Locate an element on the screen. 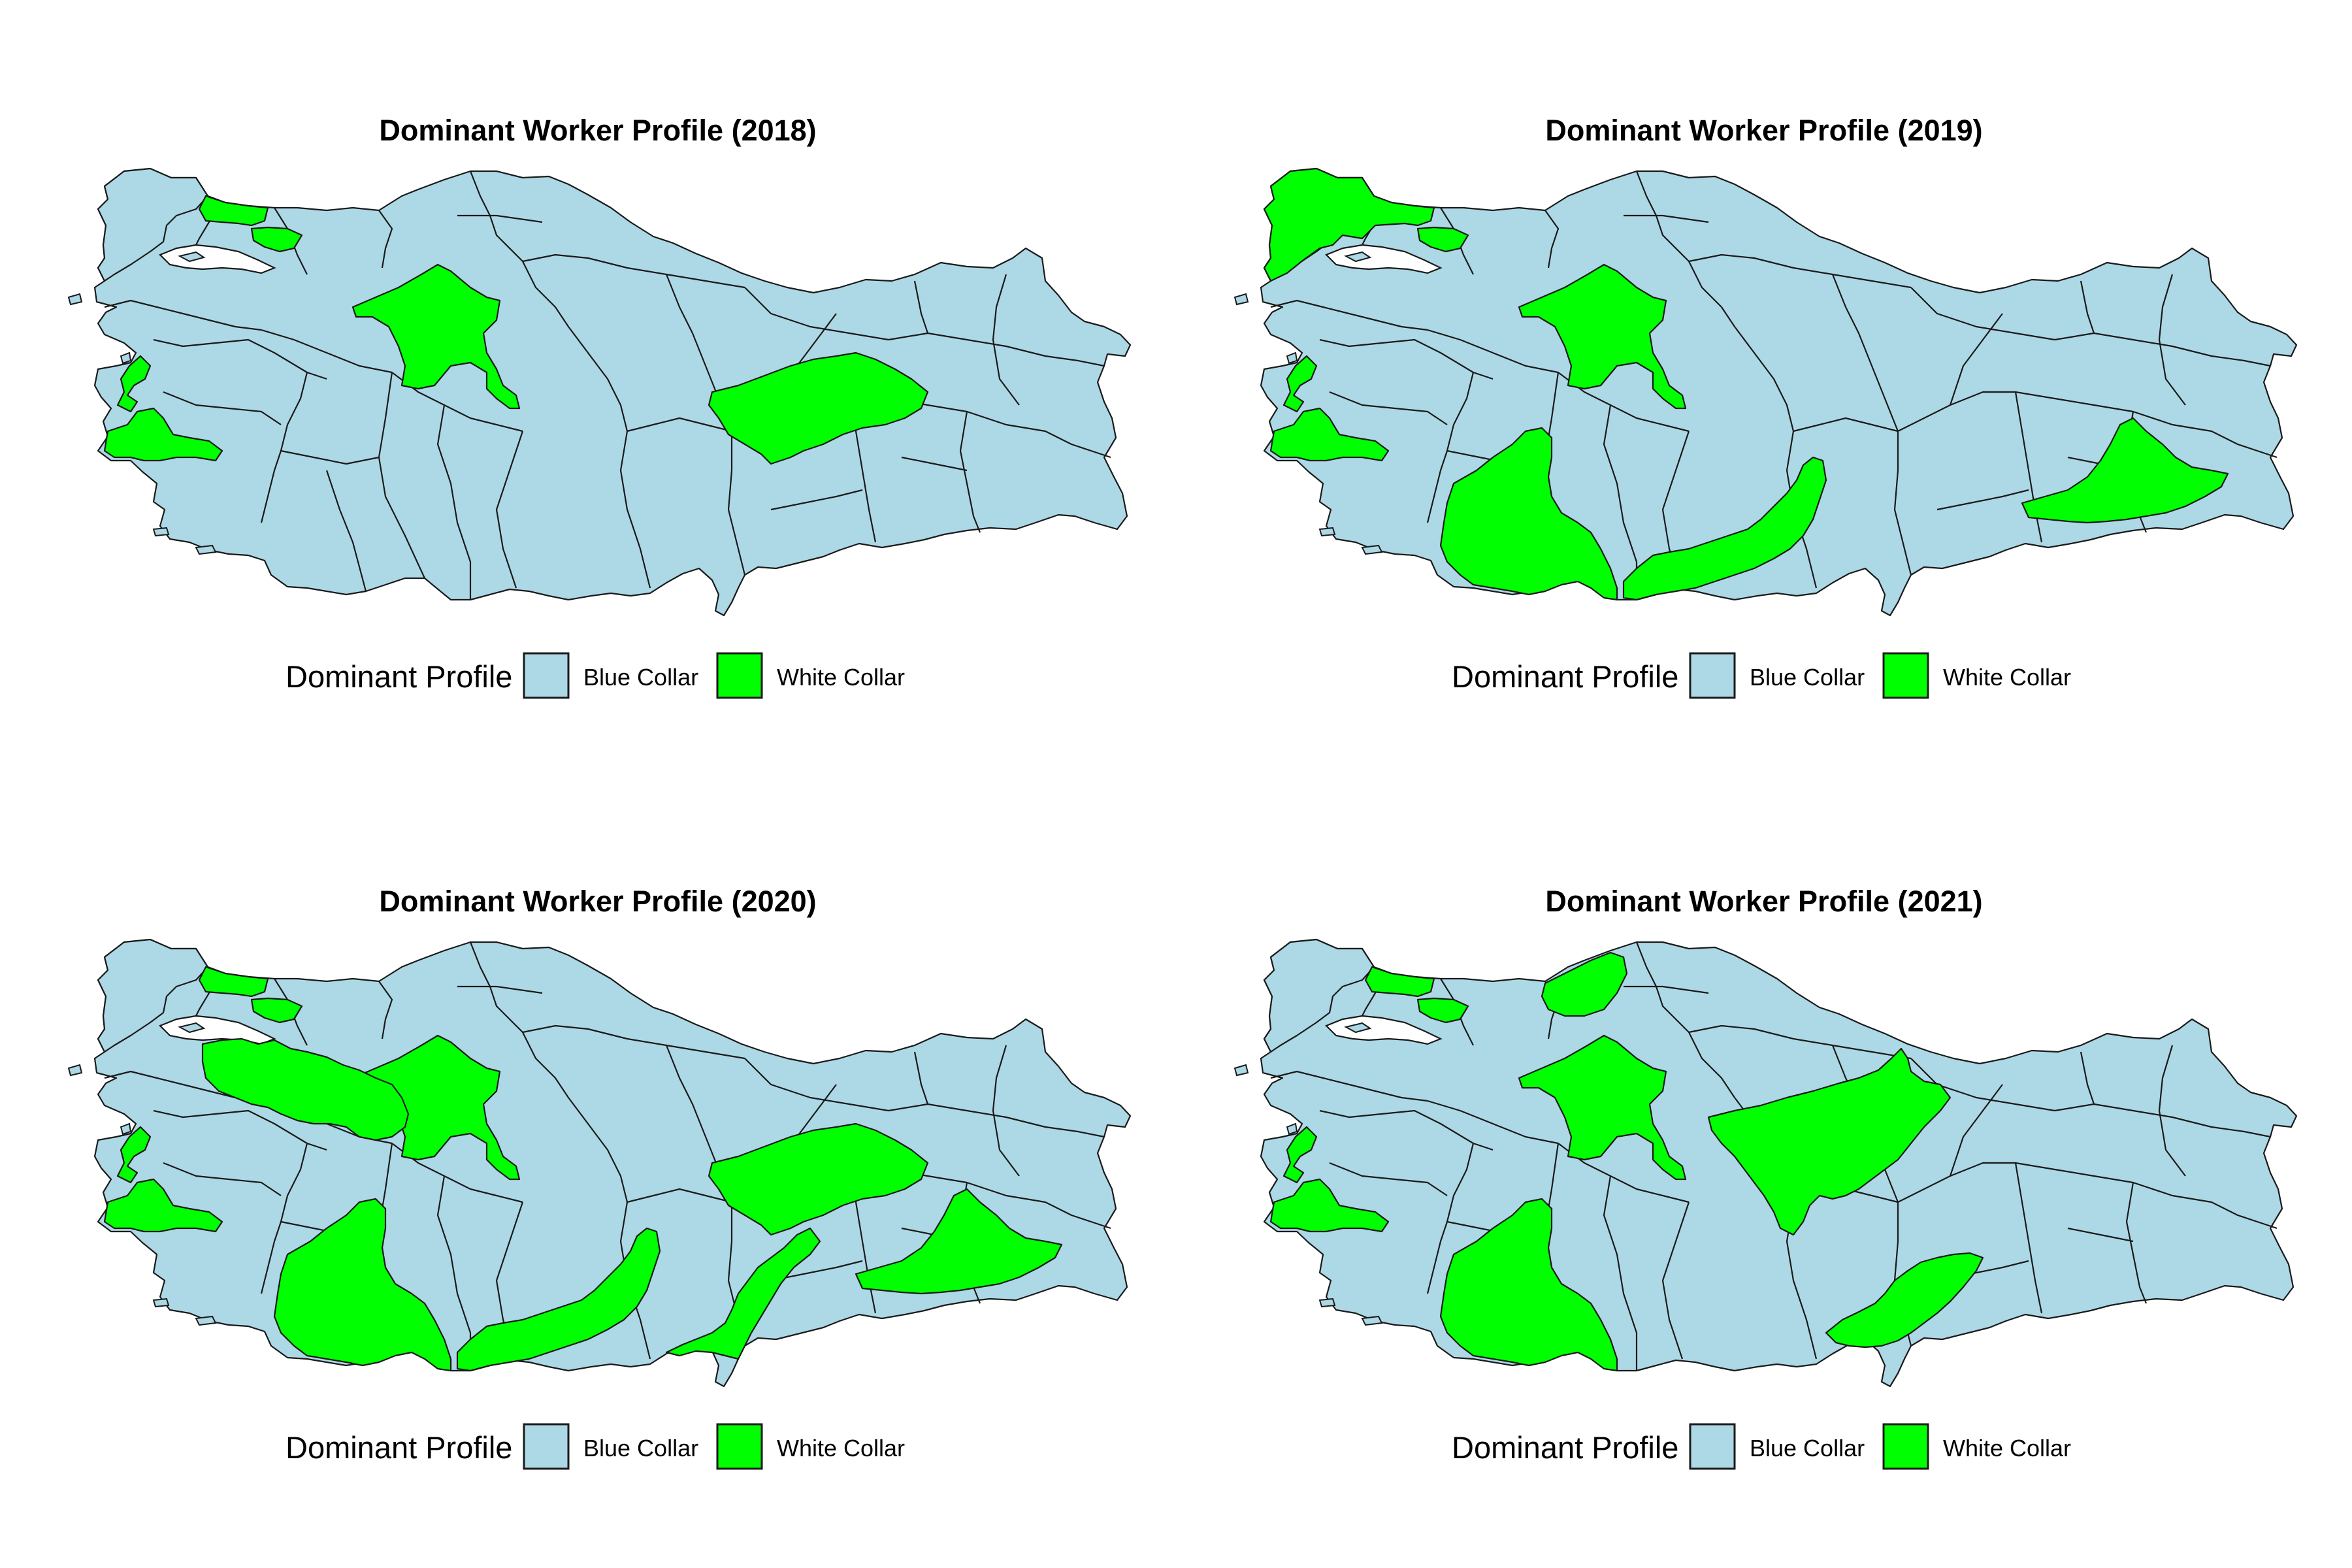 The width and height of the screenshot is (2352, 1568). region-edirne-istanbul is located at coordinates (1349, 224).